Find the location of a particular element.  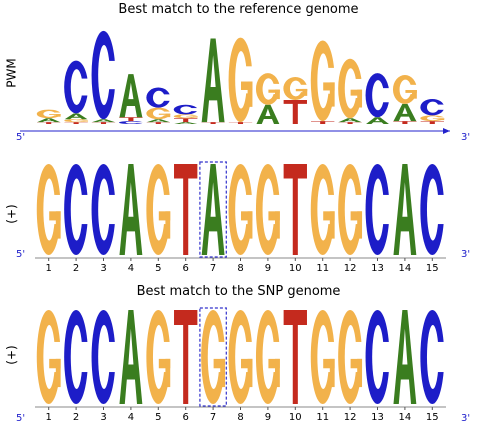

pwm-letter-T-pos7 is located at coordinates (213, 123).